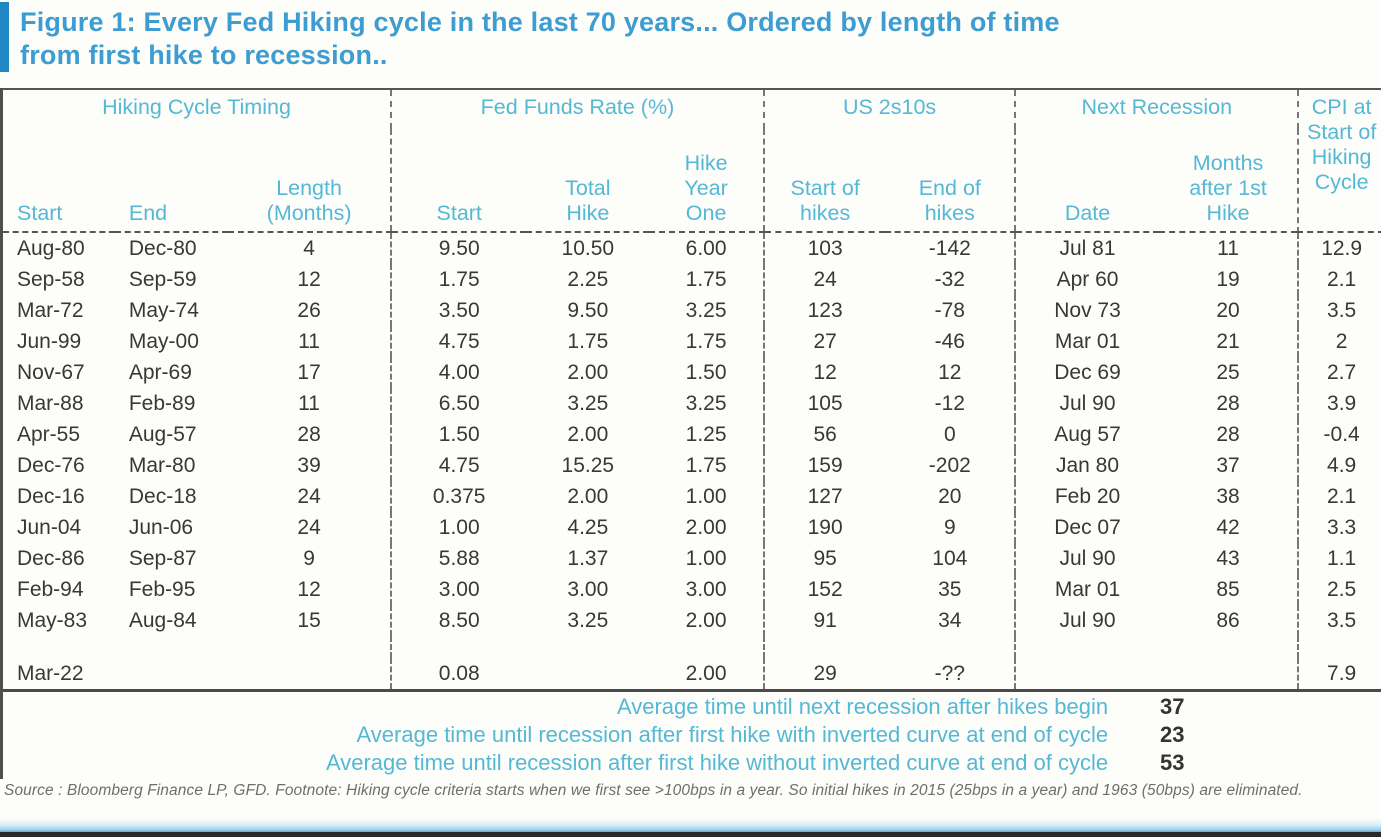 The image size is (1381, 837). Describe the element at coordinates (692, 675) in the screenshot. I see `table-row: Mar-22 0.08 2.00 29 -?? 7.9` at that location.